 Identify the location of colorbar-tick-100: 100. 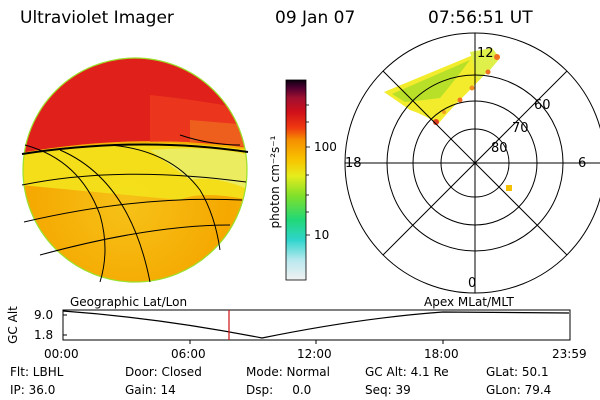
(325, 147).